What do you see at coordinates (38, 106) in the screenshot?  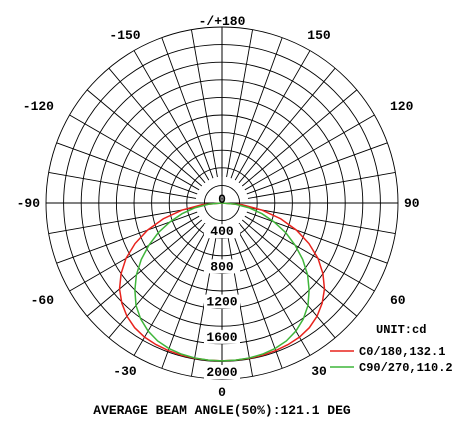 I see `angle-label: -120` at bounding box center [38, 106].